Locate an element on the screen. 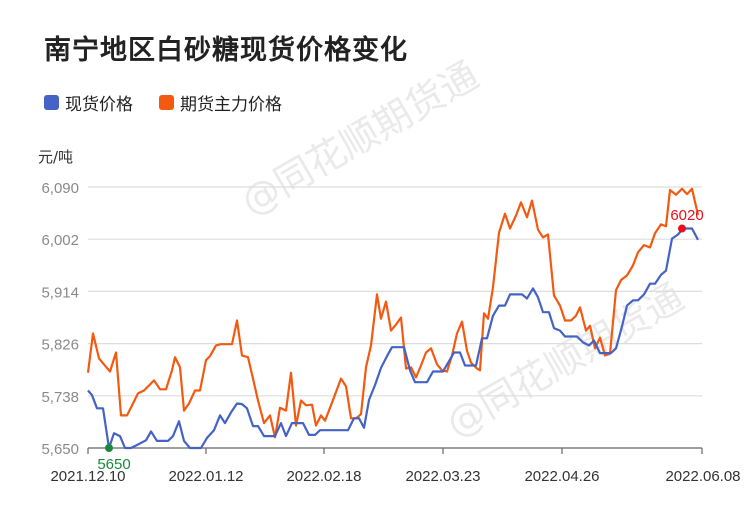  chart-legend: 现货价格 期货主力价格 is located at coordinates (176, 102).